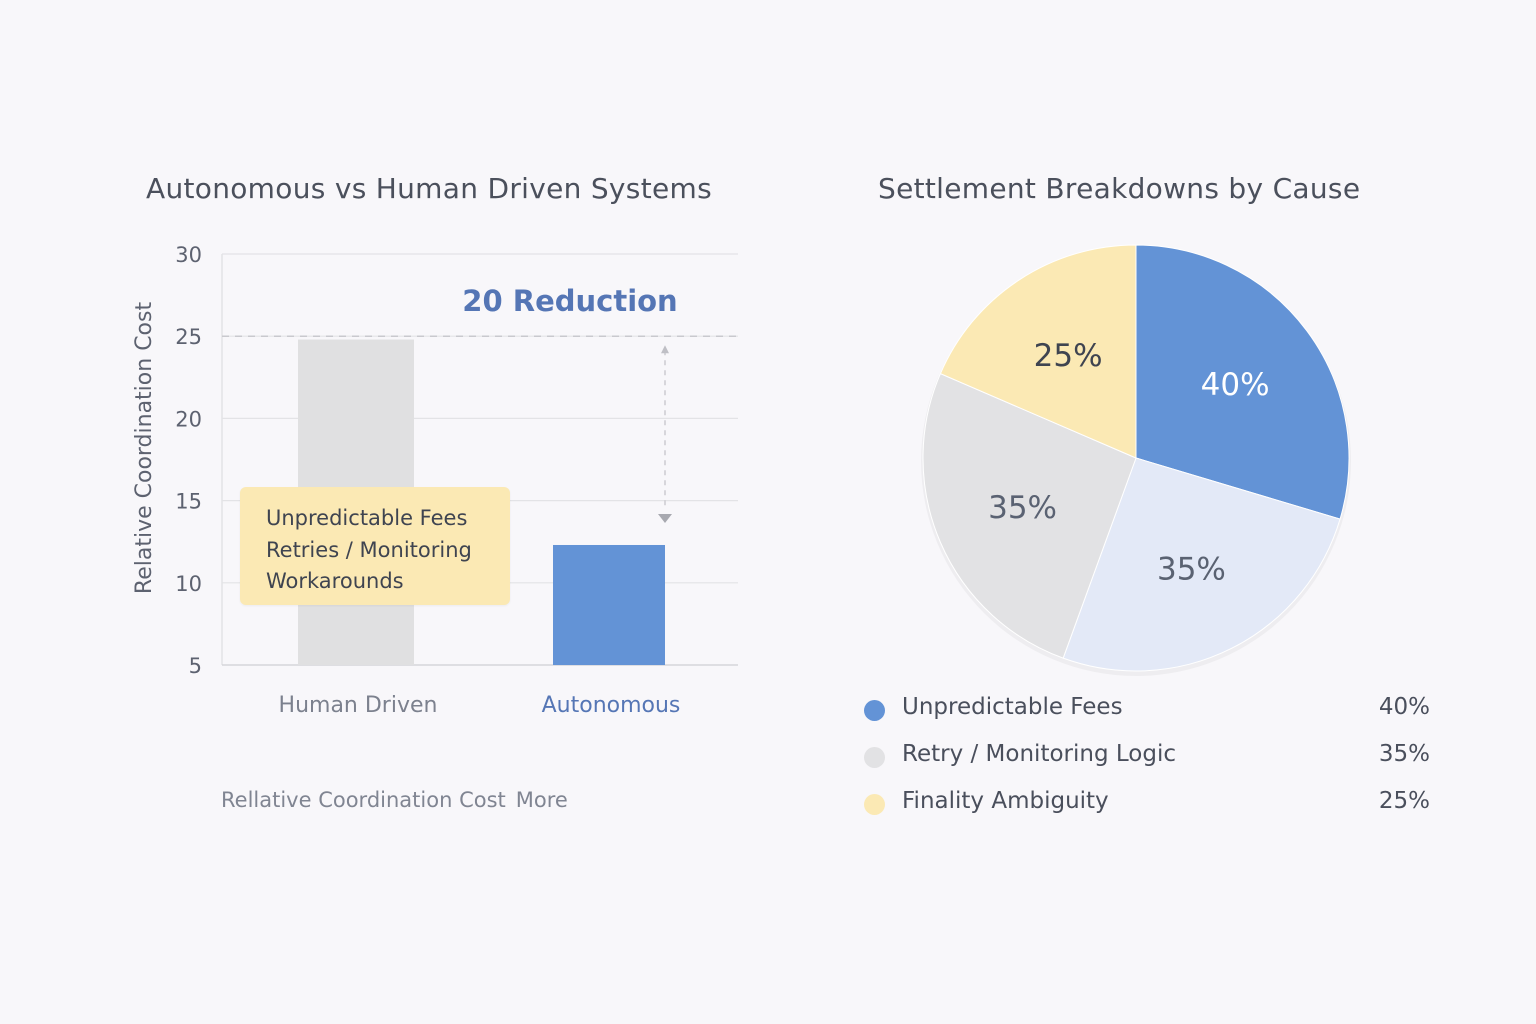  Describe the element at coordinates (1404, 707) in the screenshot. I see `legend-value: 40%` at that location.